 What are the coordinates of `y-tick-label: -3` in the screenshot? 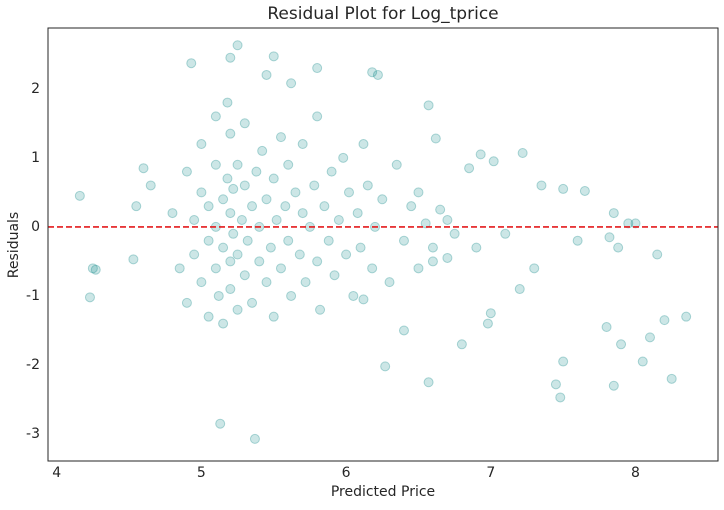 It's located at (33, 434).